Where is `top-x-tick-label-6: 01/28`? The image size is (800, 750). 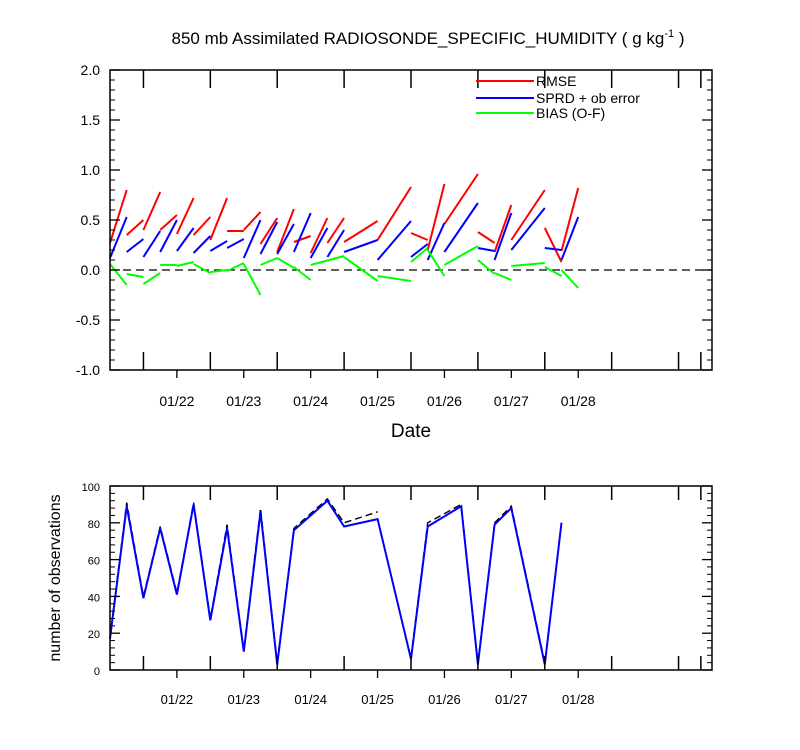
top-x-tick-label-6: 01/28 is located at coordinates (578, 401).